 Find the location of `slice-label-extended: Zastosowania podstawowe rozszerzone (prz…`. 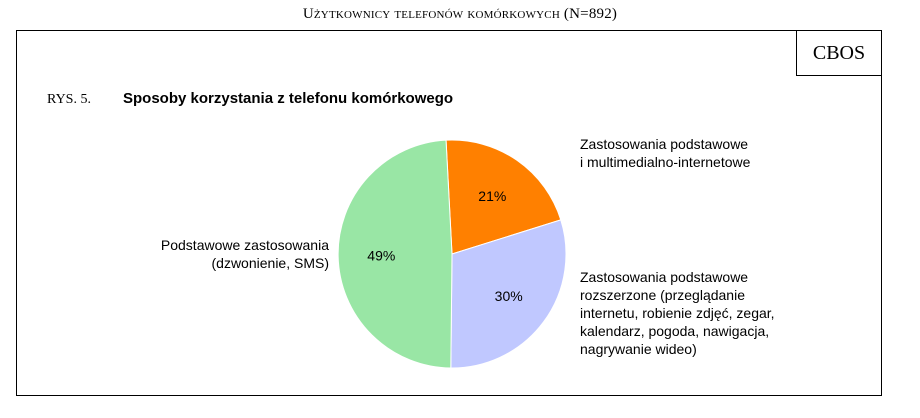

slice-label-extended: Zastosowania podstawowe rozszerzone (prz… is located at coordinates (677, 313).